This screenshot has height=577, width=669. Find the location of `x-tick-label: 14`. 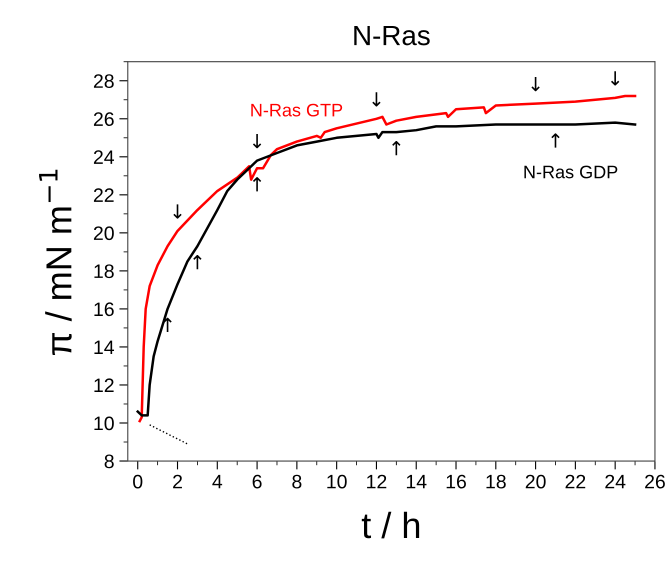

x-tick-label: 14 is located at coordinates (416, 481).